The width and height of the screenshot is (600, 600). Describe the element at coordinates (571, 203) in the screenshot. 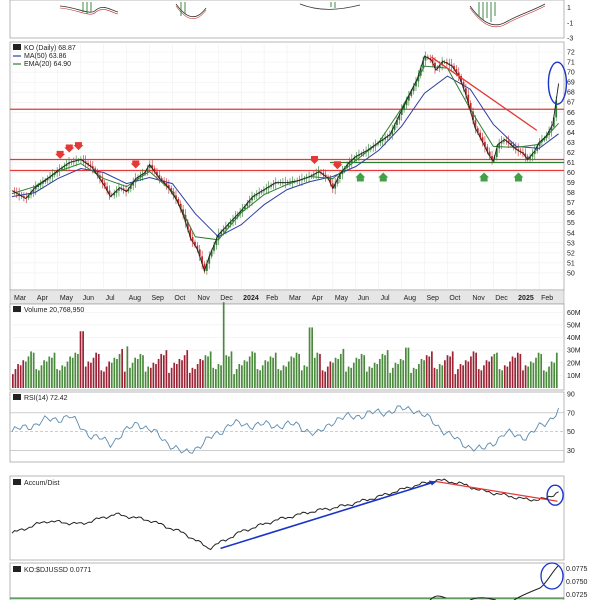

I see `price-y-tick: 57` at that location.